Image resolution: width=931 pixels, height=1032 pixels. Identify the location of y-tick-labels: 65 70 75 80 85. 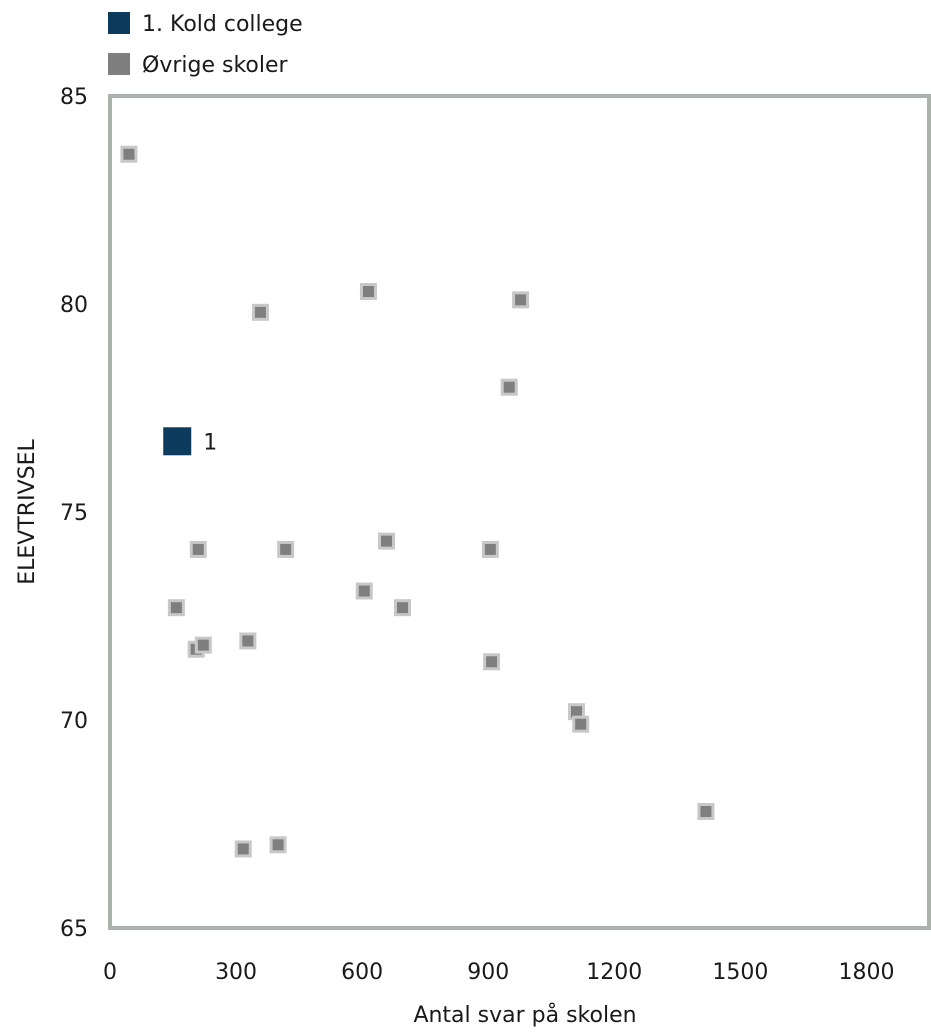
(74, 513).